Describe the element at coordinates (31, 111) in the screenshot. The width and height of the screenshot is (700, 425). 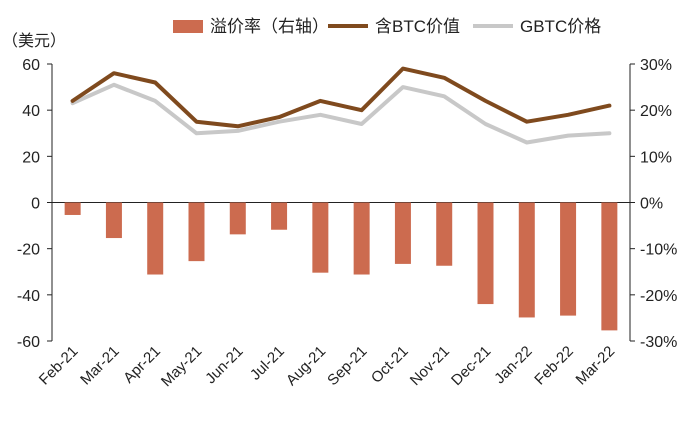
I see `left-tick-label: 40` at that location.